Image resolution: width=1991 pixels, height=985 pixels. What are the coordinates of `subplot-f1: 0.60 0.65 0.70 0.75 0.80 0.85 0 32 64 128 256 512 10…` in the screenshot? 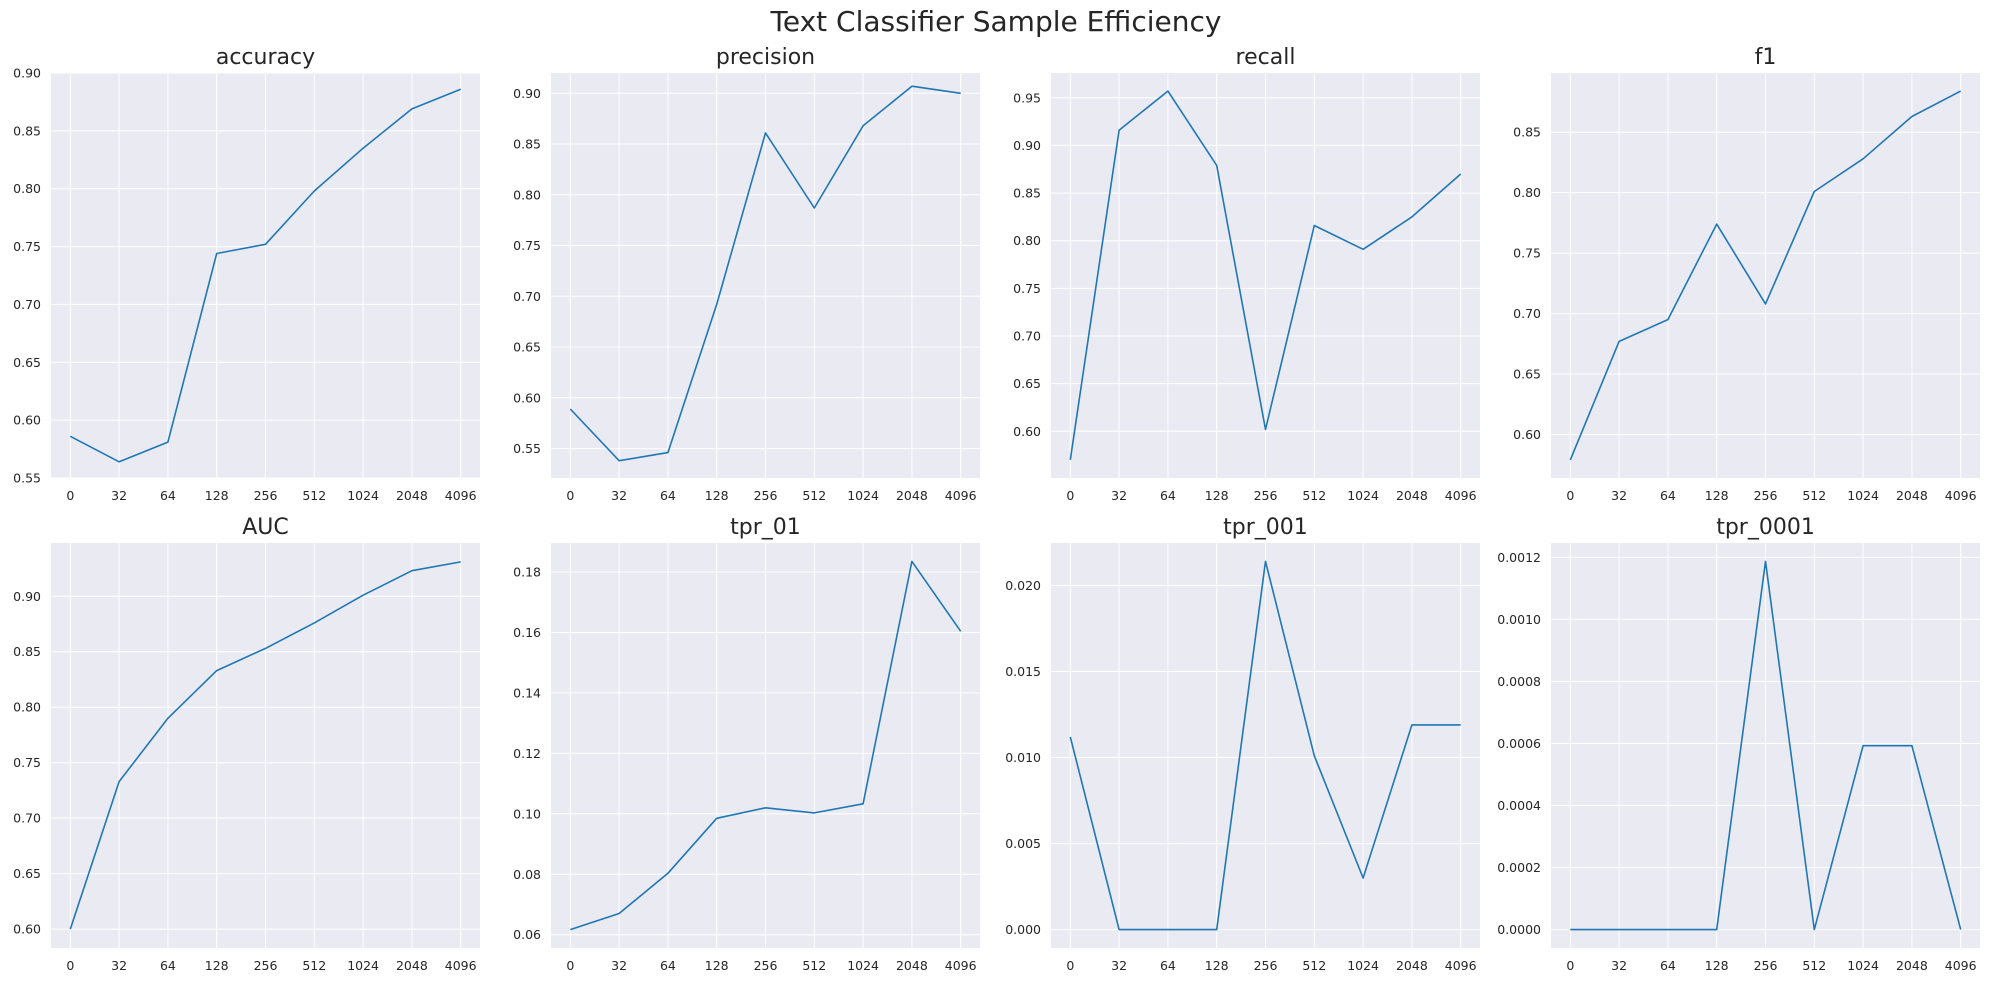 It's located at (1746, 274).